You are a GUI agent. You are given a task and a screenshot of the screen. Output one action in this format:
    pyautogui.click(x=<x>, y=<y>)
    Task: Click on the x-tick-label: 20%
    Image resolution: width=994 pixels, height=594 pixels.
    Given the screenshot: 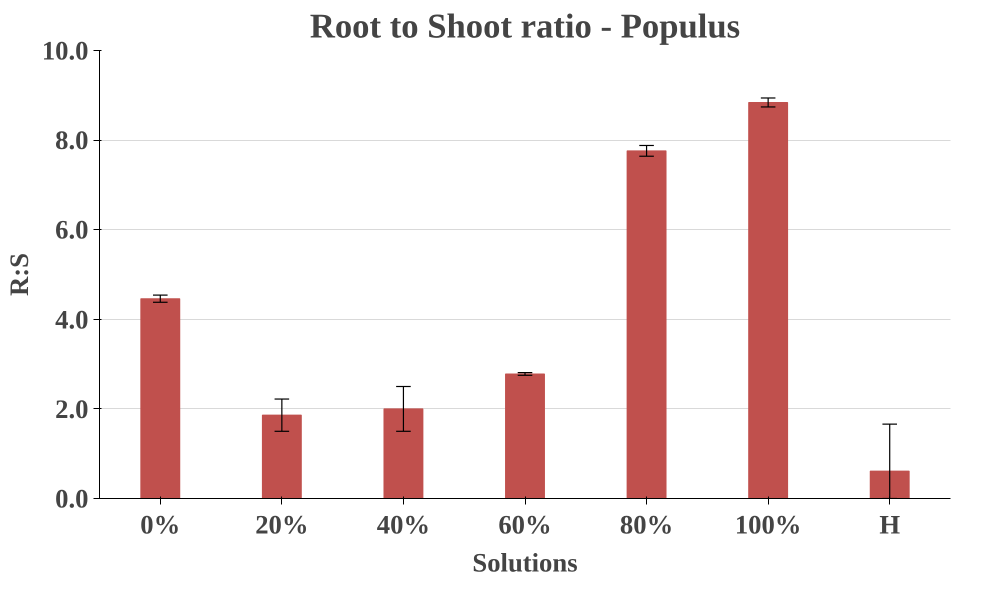 What is the action you would take?
    pyautogui.click(x=282, y=525)
    